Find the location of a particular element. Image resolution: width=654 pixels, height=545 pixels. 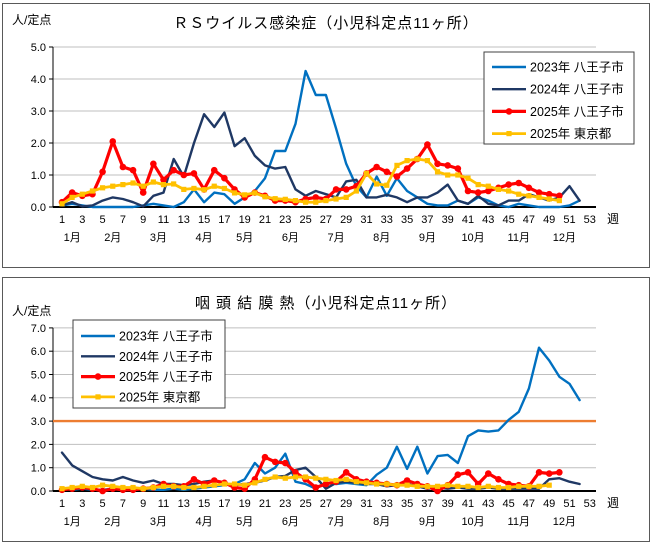

svg-text: 7 is located at coordinates (123, 220).